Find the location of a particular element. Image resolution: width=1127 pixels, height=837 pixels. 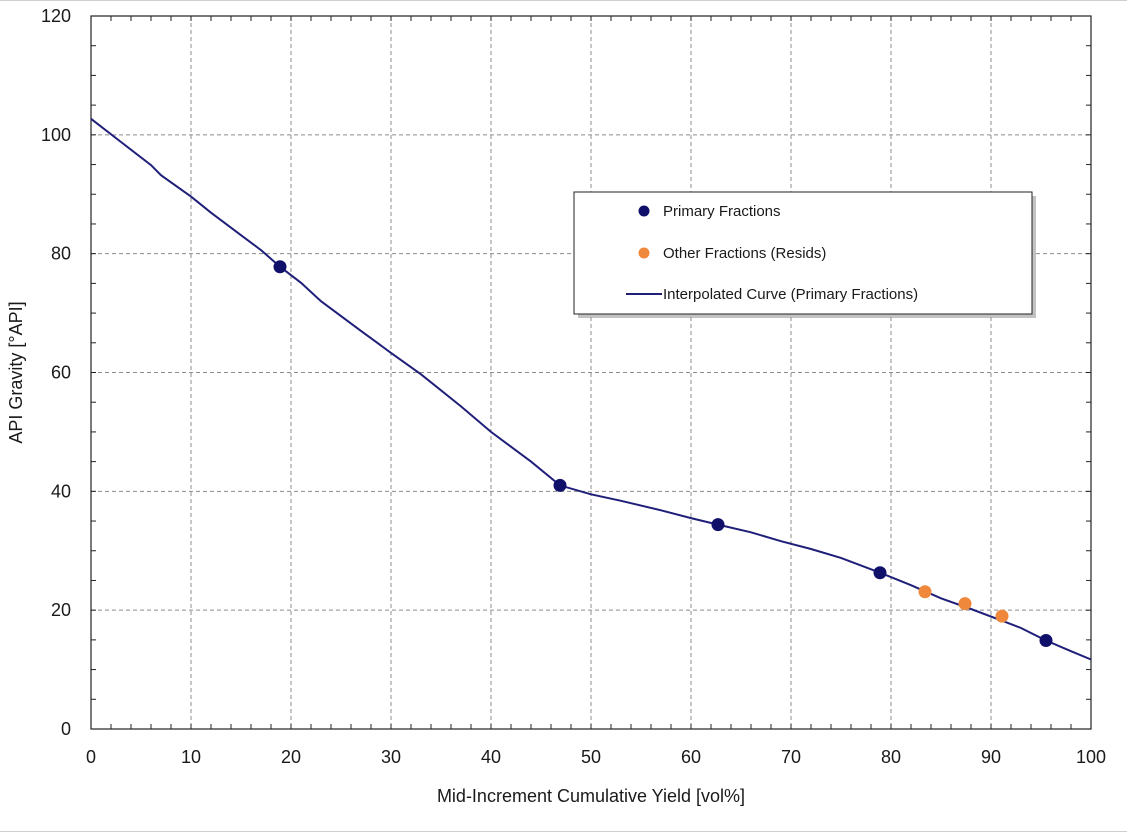

y-tick-label: 0 is located at coordinates (66, 729).